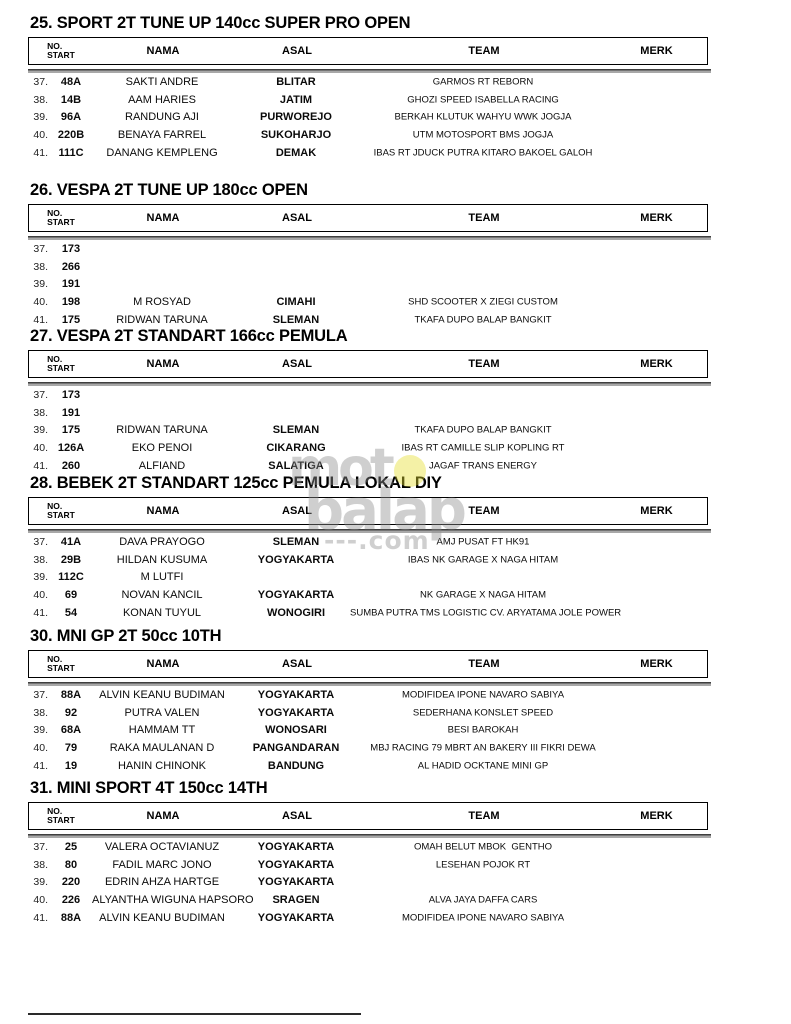 Image resolution: width=791 pixels, height=1024 pixels. What do you see at coordinates (162, 595) in the screenshot?
I see `cell-nama: NOVAN KANCIL` at bounding box center [162, 595].